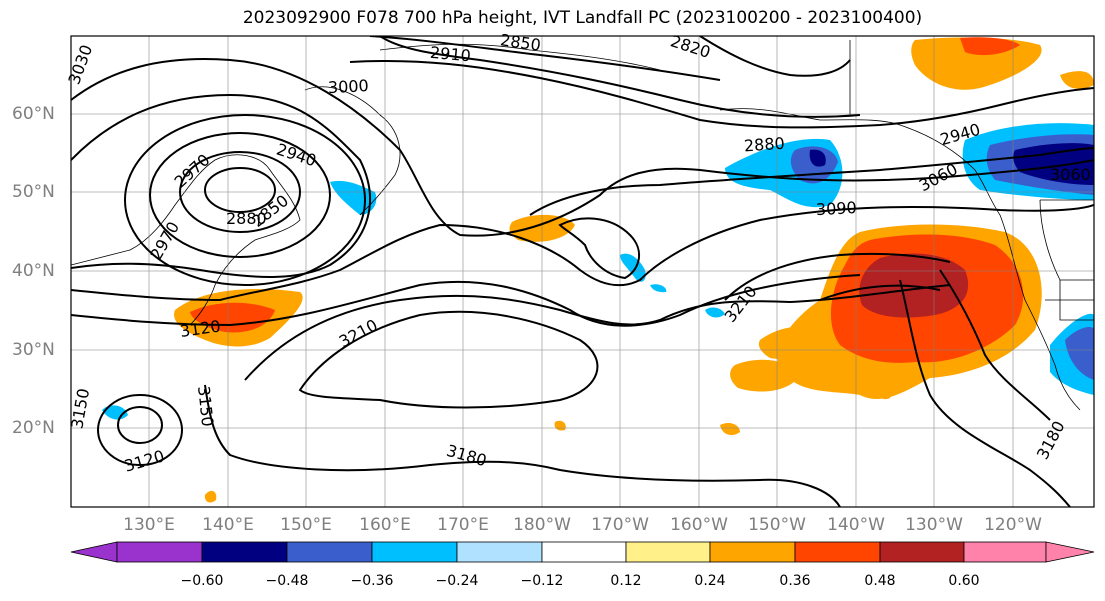 The height and width of the screenshot is (601, 1105). Describe the element at coordinates (777, 525) in the screenshot. I see `lon-label: 150°W` at that location.